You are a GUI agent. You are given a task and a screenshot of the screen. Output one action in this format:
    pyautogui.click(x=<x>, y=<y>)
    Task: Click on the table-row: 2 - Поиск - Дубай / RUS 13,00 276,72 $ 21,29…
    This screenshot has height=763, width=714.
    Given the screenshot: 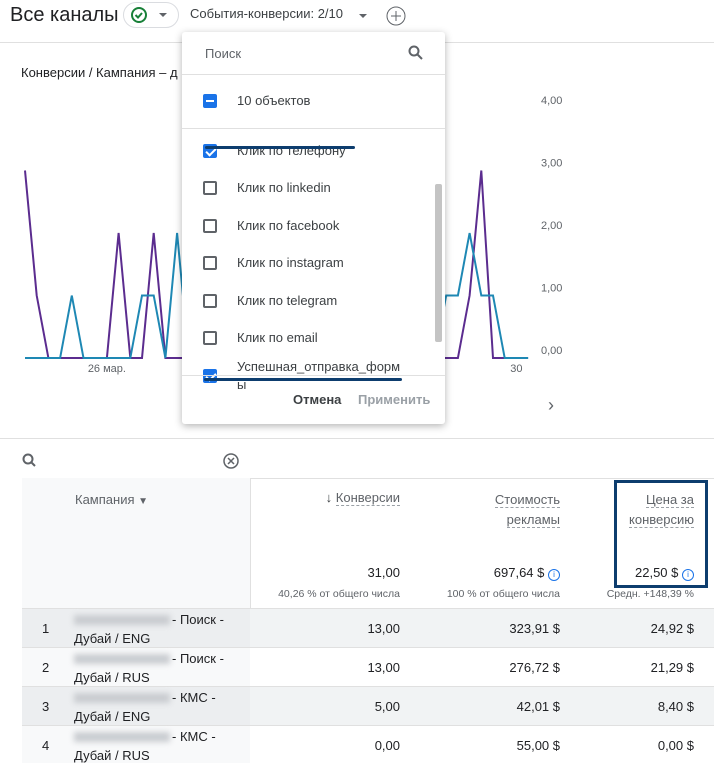 What is the action you would take?
    pyautogui.click(x=368, y=667)
    